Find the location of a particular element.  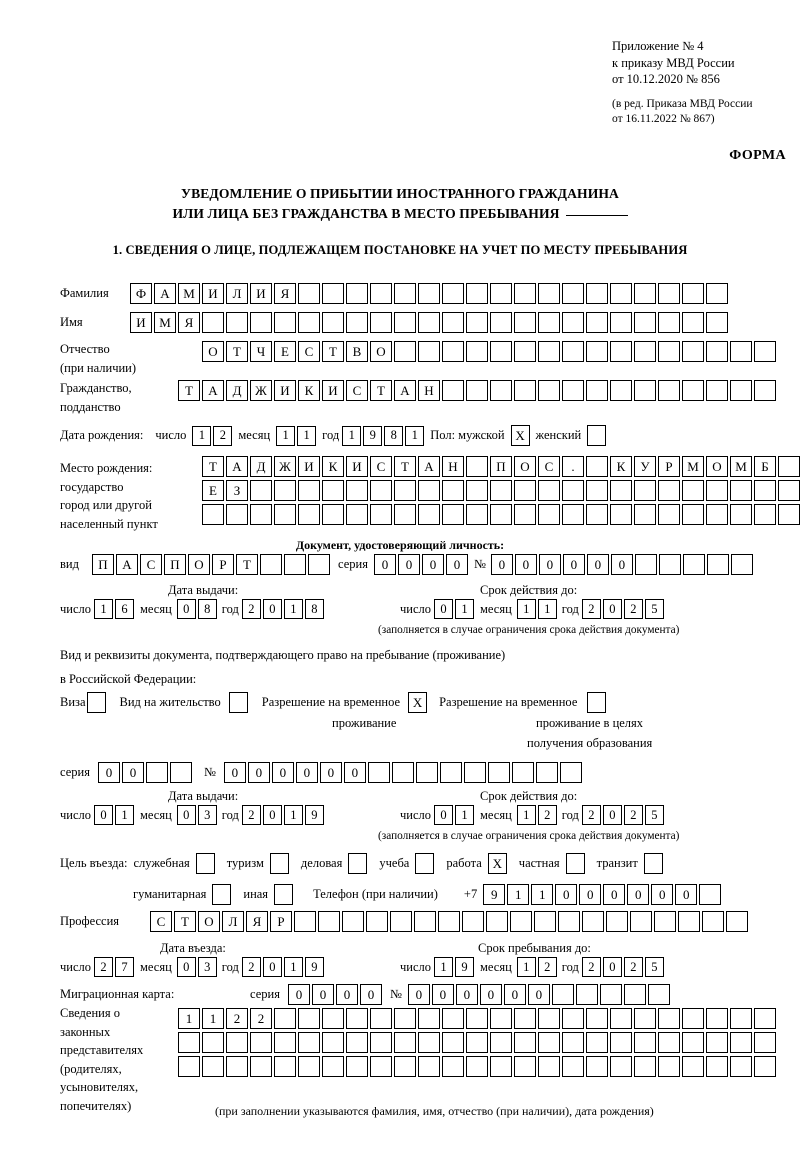

char-box: 8 is located at coordinates (394, 435).